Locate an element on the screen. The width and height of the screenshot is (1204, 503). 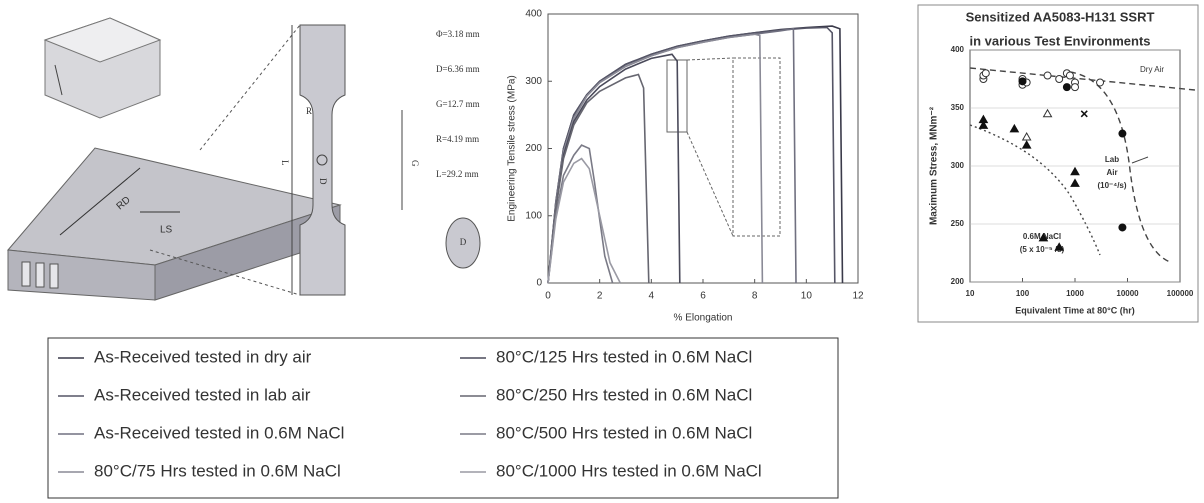
y-tick-label: 350 is located at coordinates (958, 107).